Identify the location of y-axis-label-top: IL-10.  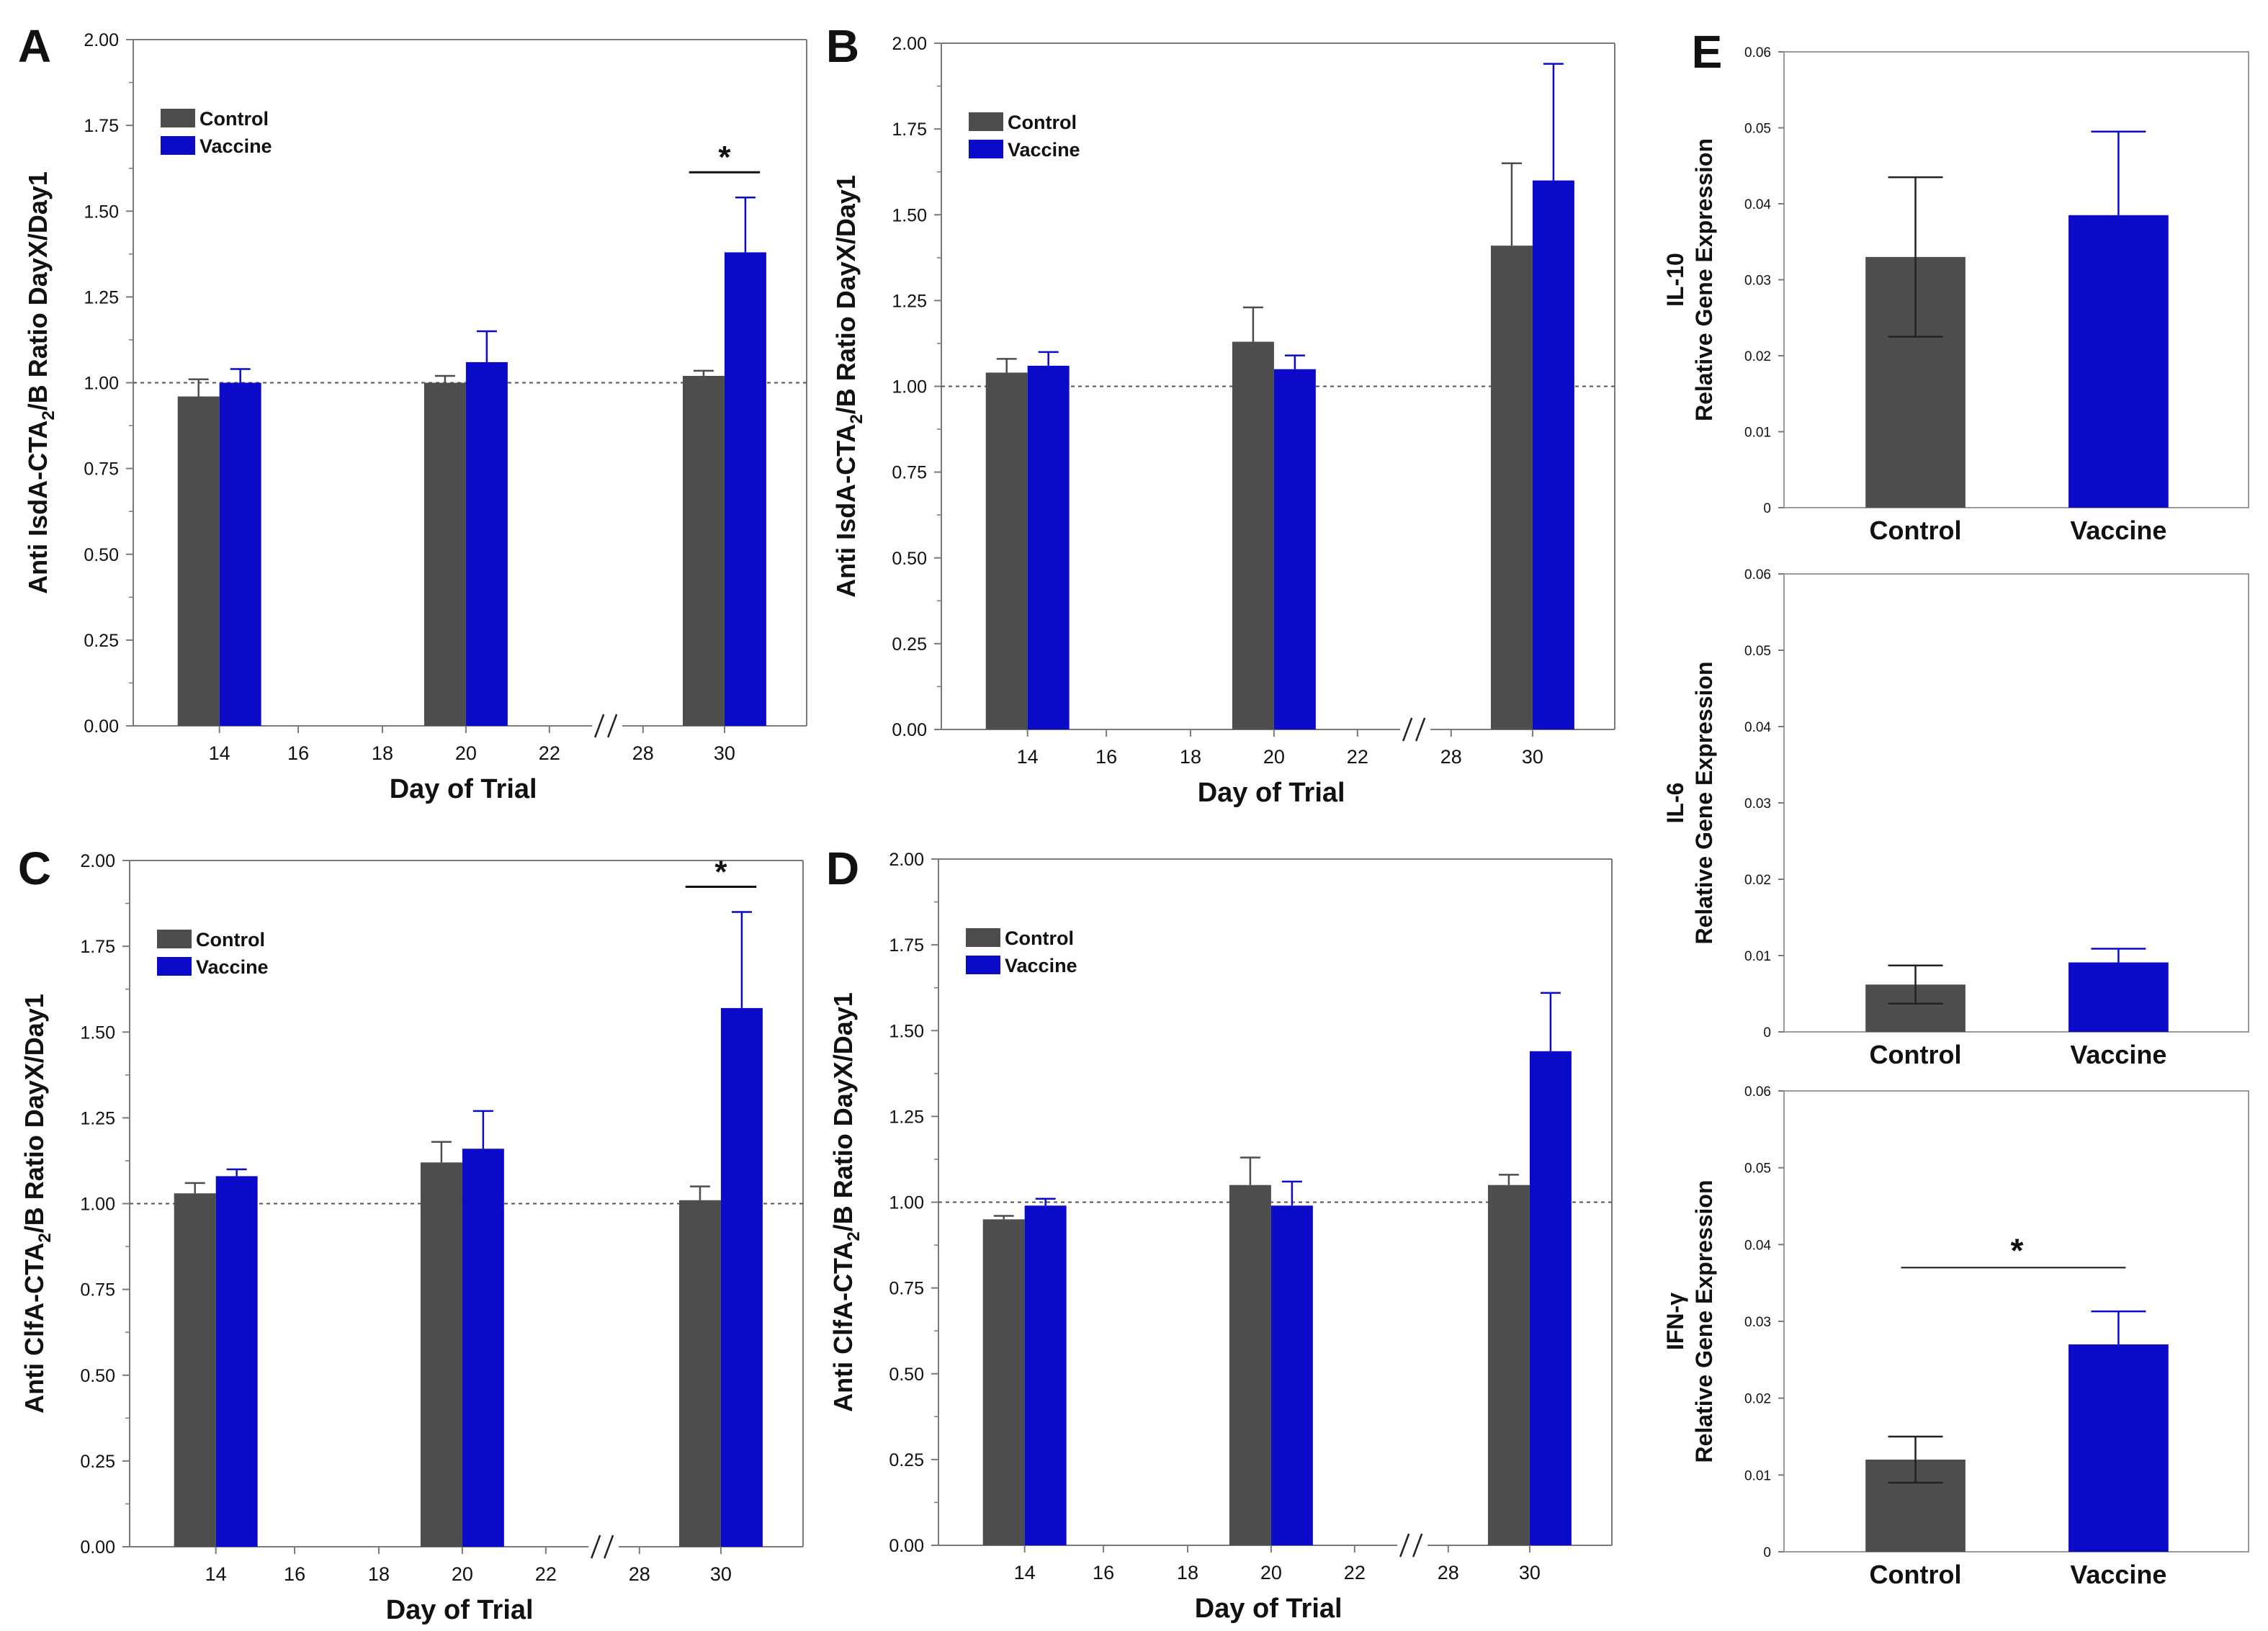
(1675, 280).